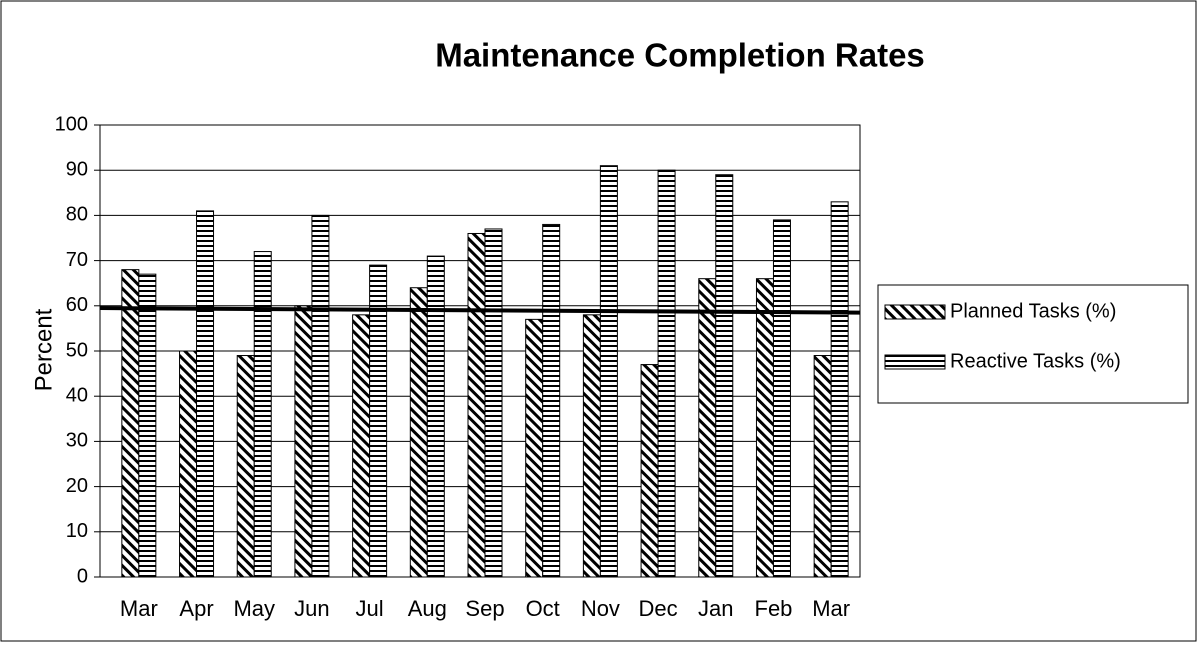 Image resolution: width=1198 pixels, height=648 pixels. What do you see at coordinates (600, 608) in the screenshot?
I see `x-tick-label: Nov` at bounding box center [600, 608].